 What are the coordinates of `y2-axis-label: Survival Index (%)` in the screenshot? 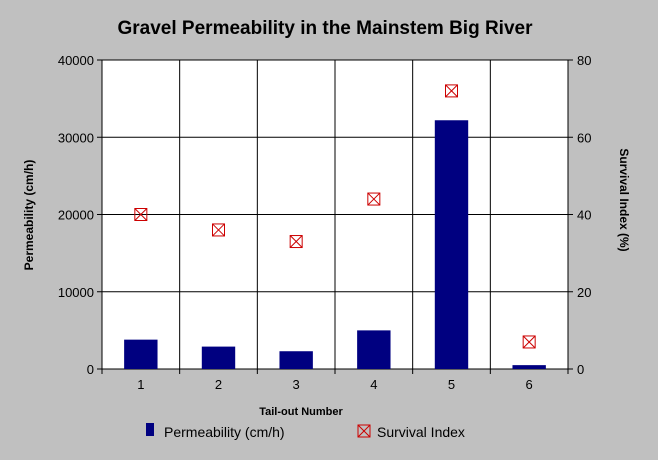 It's located at (624, 199).